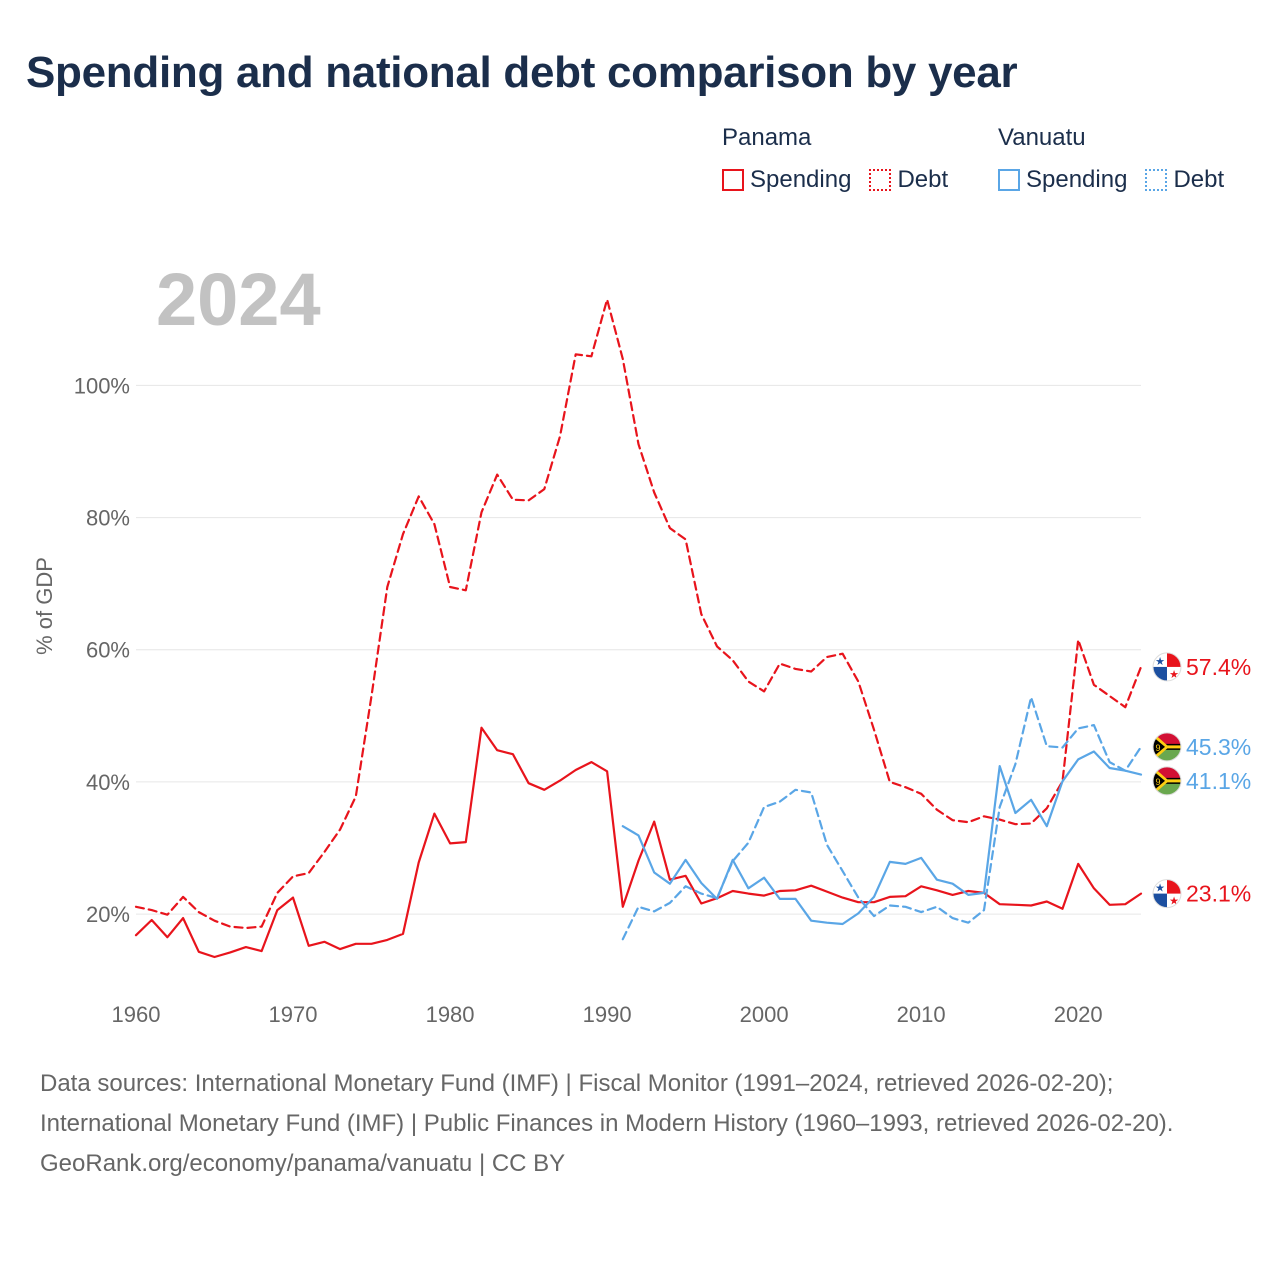  What do you see at coordinates (136, 1014) in the screenshot?
I see `x-tick-label: 1960` at bounding box center [136, 1014].